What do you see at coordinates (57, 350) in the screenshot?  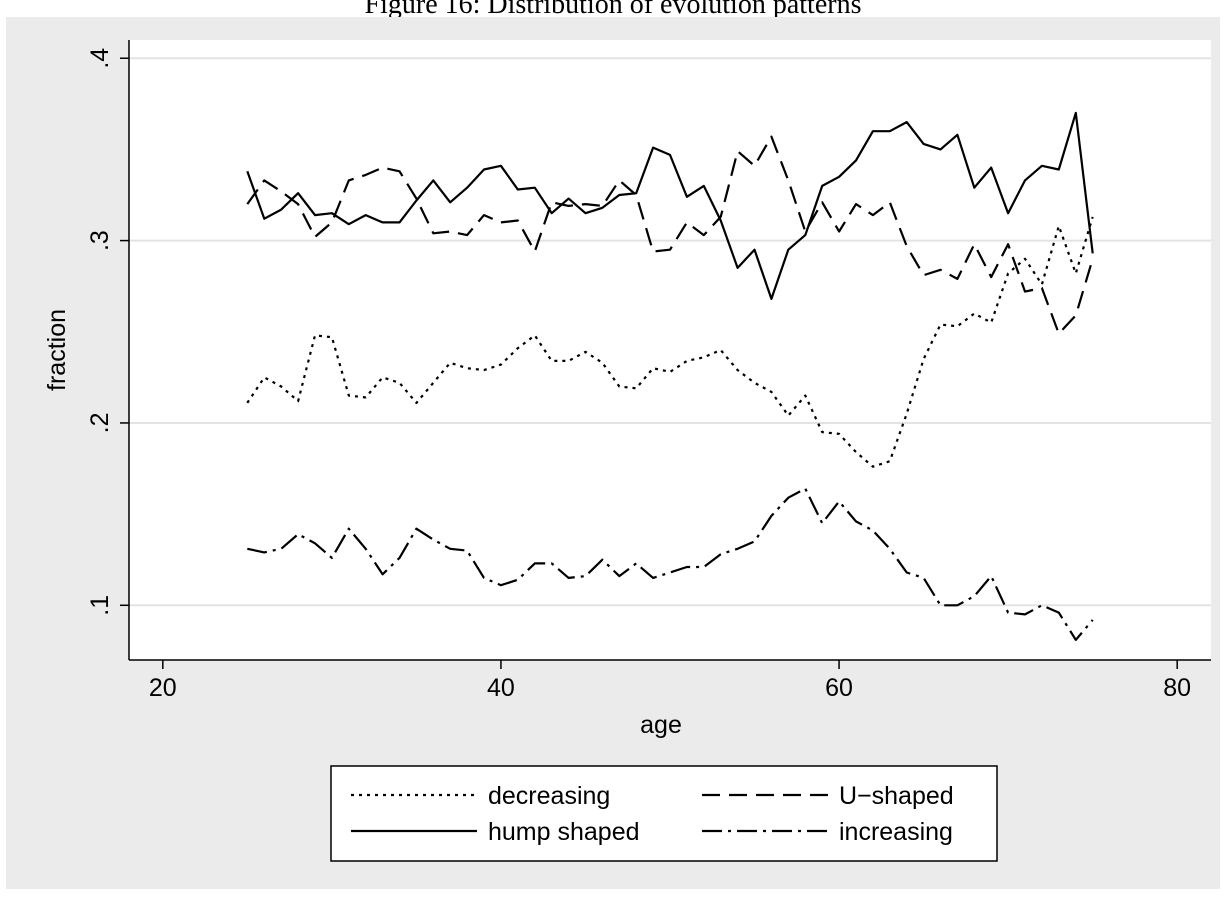 I see `y-axis-title: fraction` at bounding box center [57, 350].